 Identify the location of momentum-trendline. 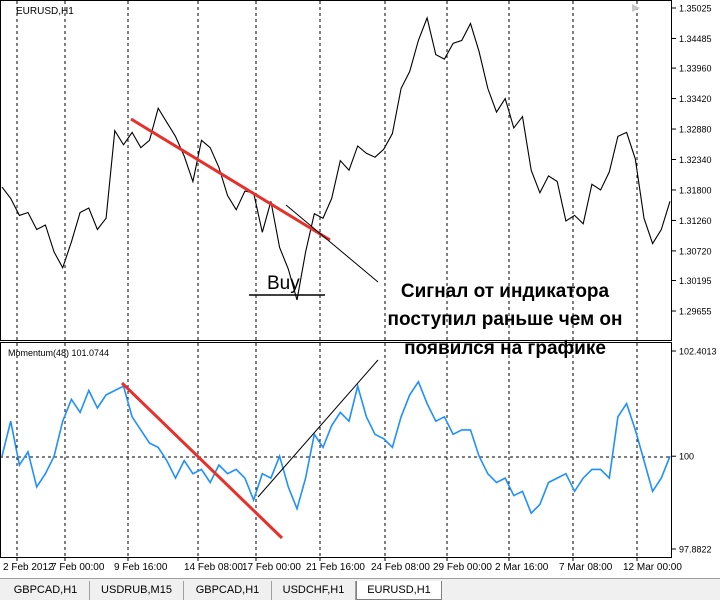
(202, 460).